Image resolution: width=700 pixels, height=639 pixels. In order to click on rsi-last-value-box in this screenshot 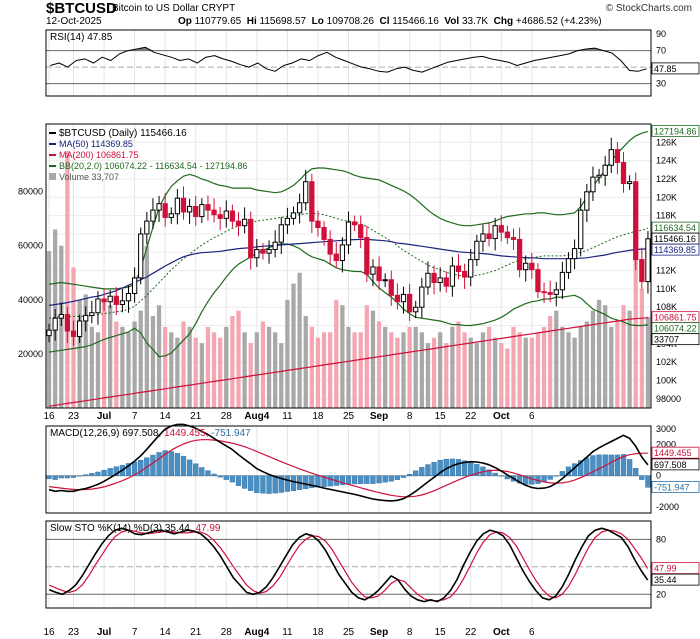, I will do `click(675, 68)`.